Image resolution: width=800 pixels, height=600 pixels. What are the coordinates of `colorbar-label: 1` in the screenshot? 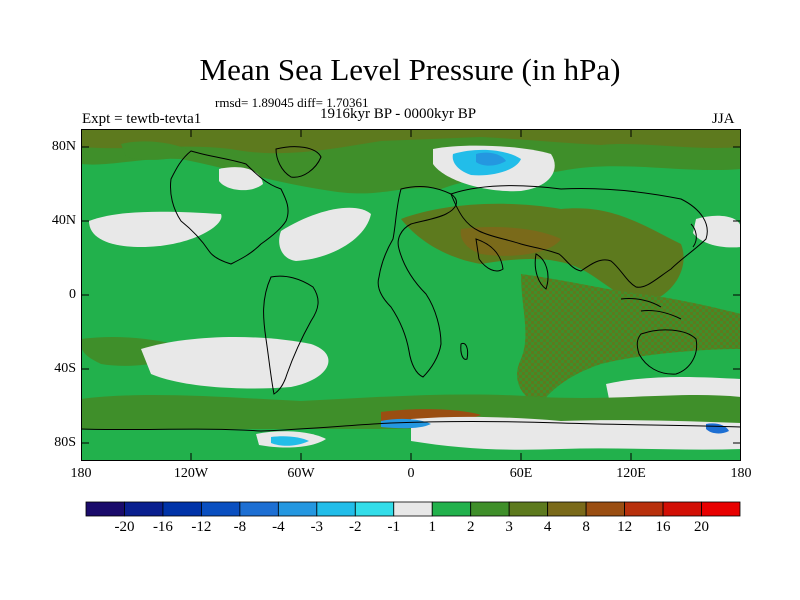 It's located at (432, 527).